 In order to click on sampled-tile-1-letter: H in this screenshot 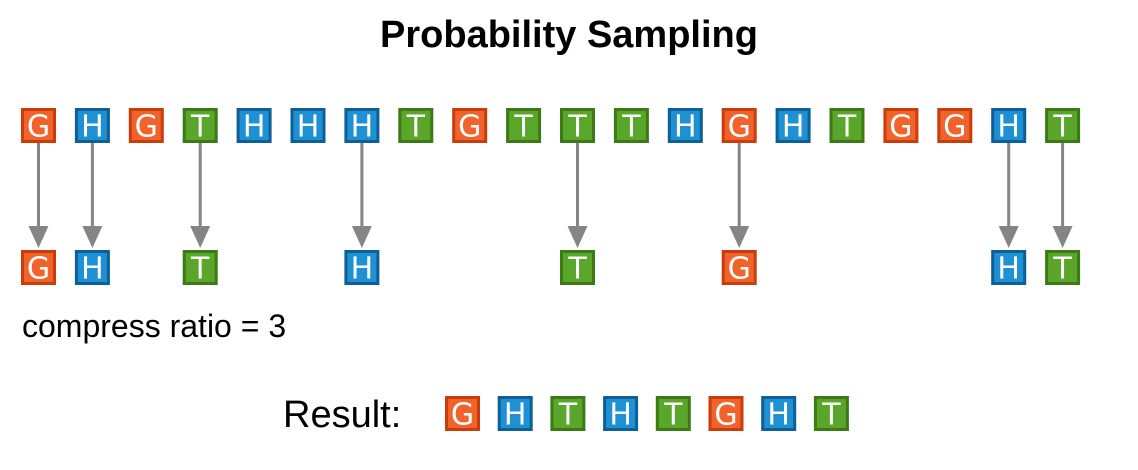, I will do `click(92, 269)`.